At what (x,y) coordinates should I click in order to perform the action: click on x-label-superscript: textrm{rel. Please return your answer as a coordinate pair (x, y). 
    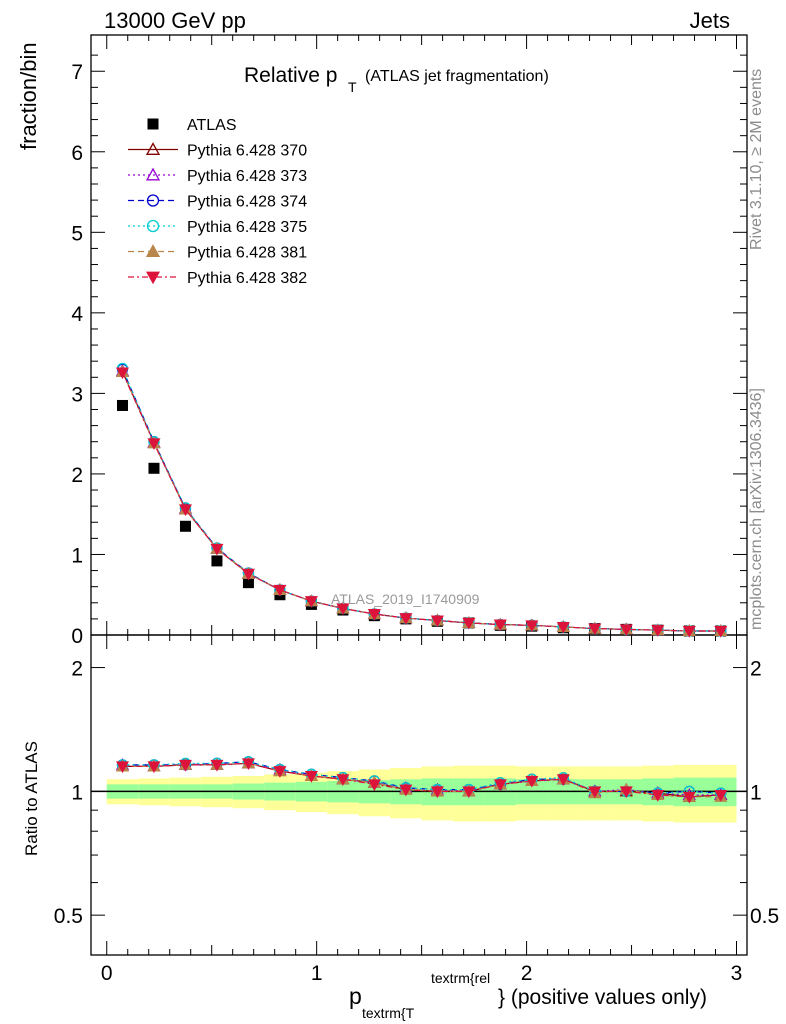
    Looking at the image, I should click on (460, 978).